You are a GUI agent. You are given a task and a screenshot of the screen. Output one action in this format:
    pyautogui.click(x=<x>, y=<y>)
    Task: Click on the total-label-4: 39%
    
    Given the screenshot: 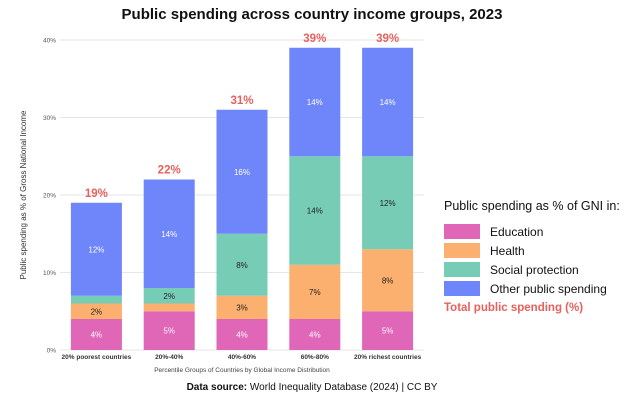 What is the action you would take?
    pyautogui.click(x=314, y=39)
    